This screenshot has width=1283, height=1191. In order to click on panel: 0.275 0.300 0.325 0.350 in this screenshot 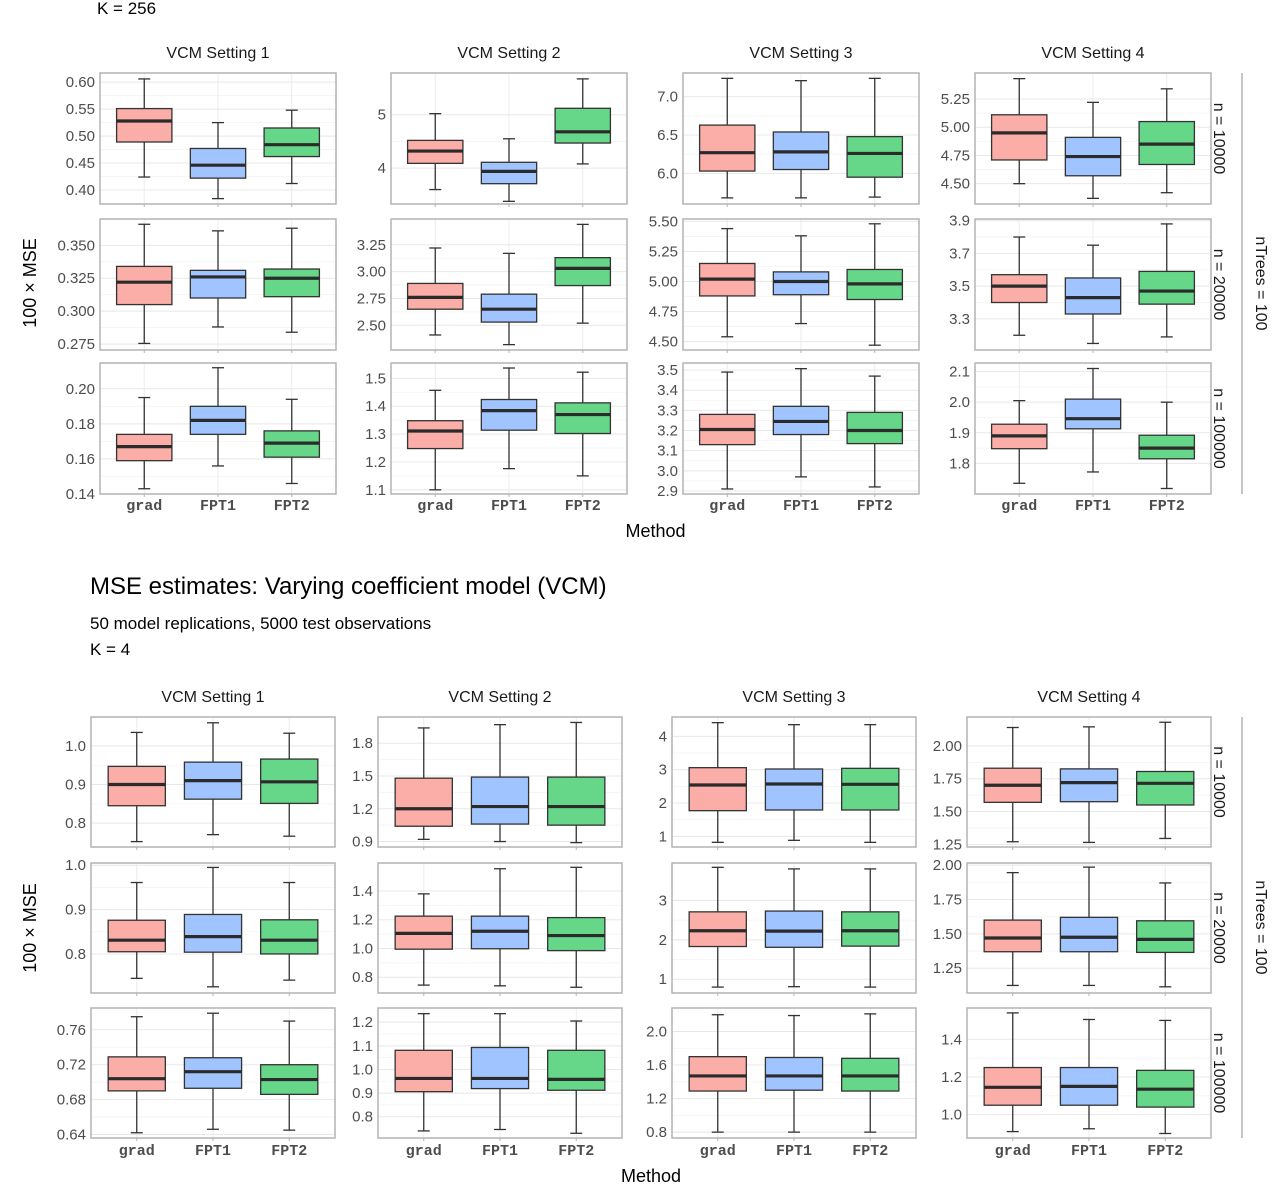, I will do `click(197, 285)`.